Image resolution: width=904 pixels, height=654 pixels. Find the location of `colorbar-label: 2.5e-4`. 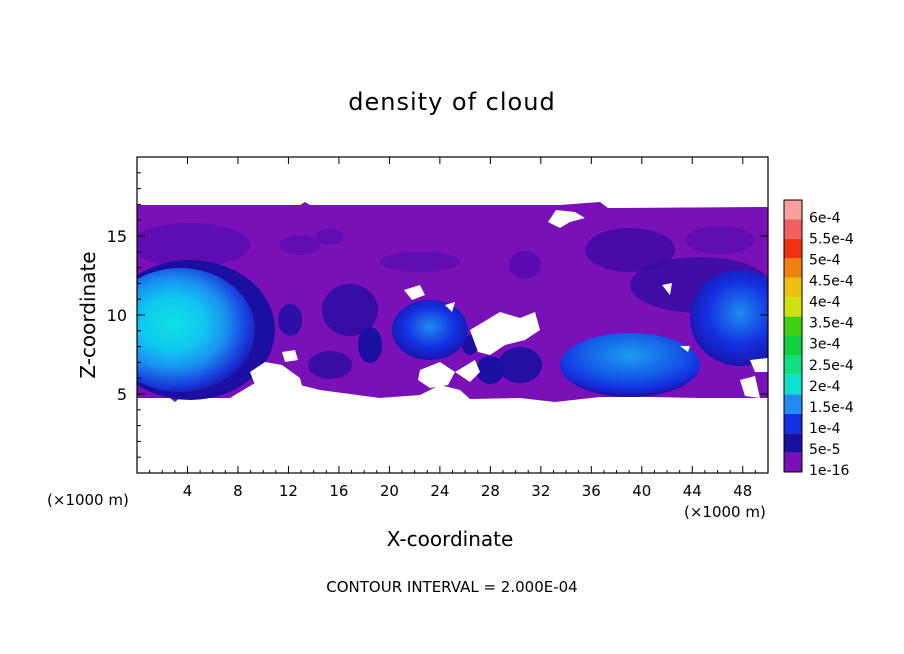

colorbar-label: 2.5e-4 is located at coordinates (831, 366).